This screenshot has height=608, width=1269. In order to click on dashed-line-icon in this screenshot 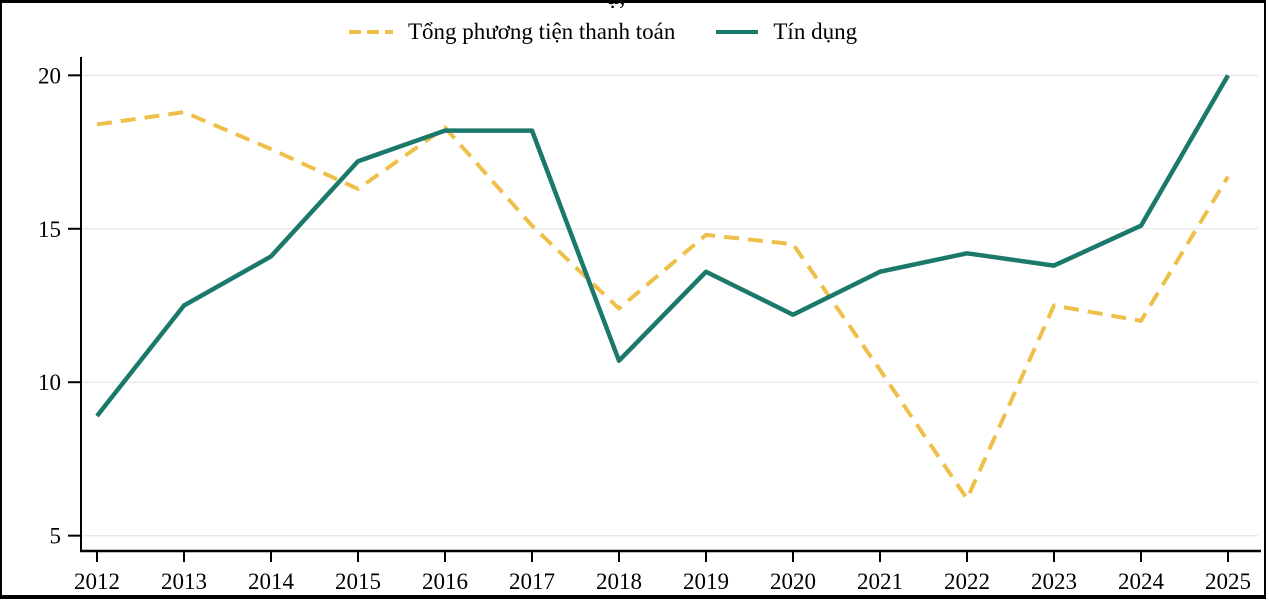, I will do `click(371, 32)`.